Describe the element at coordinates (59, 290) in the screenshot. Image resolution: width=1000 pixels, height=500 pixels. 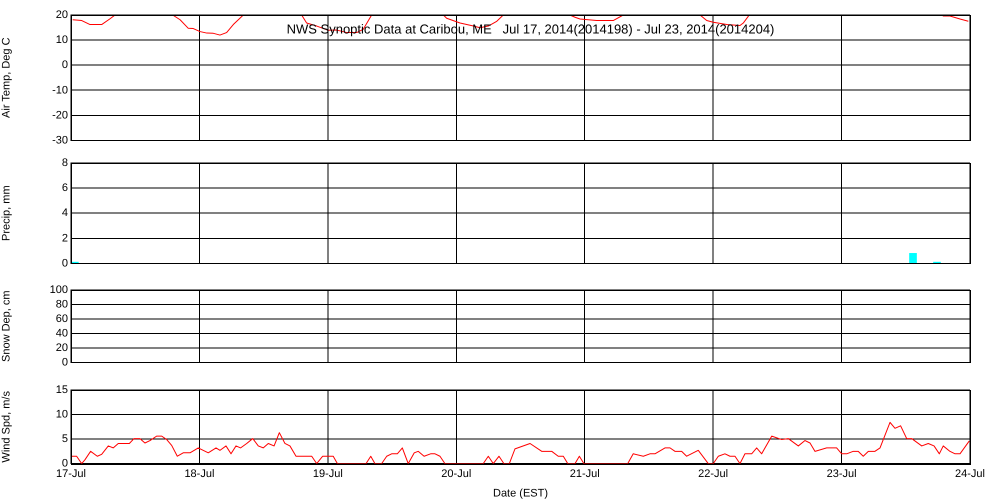
I see `y-tick-label: 100` at that location.